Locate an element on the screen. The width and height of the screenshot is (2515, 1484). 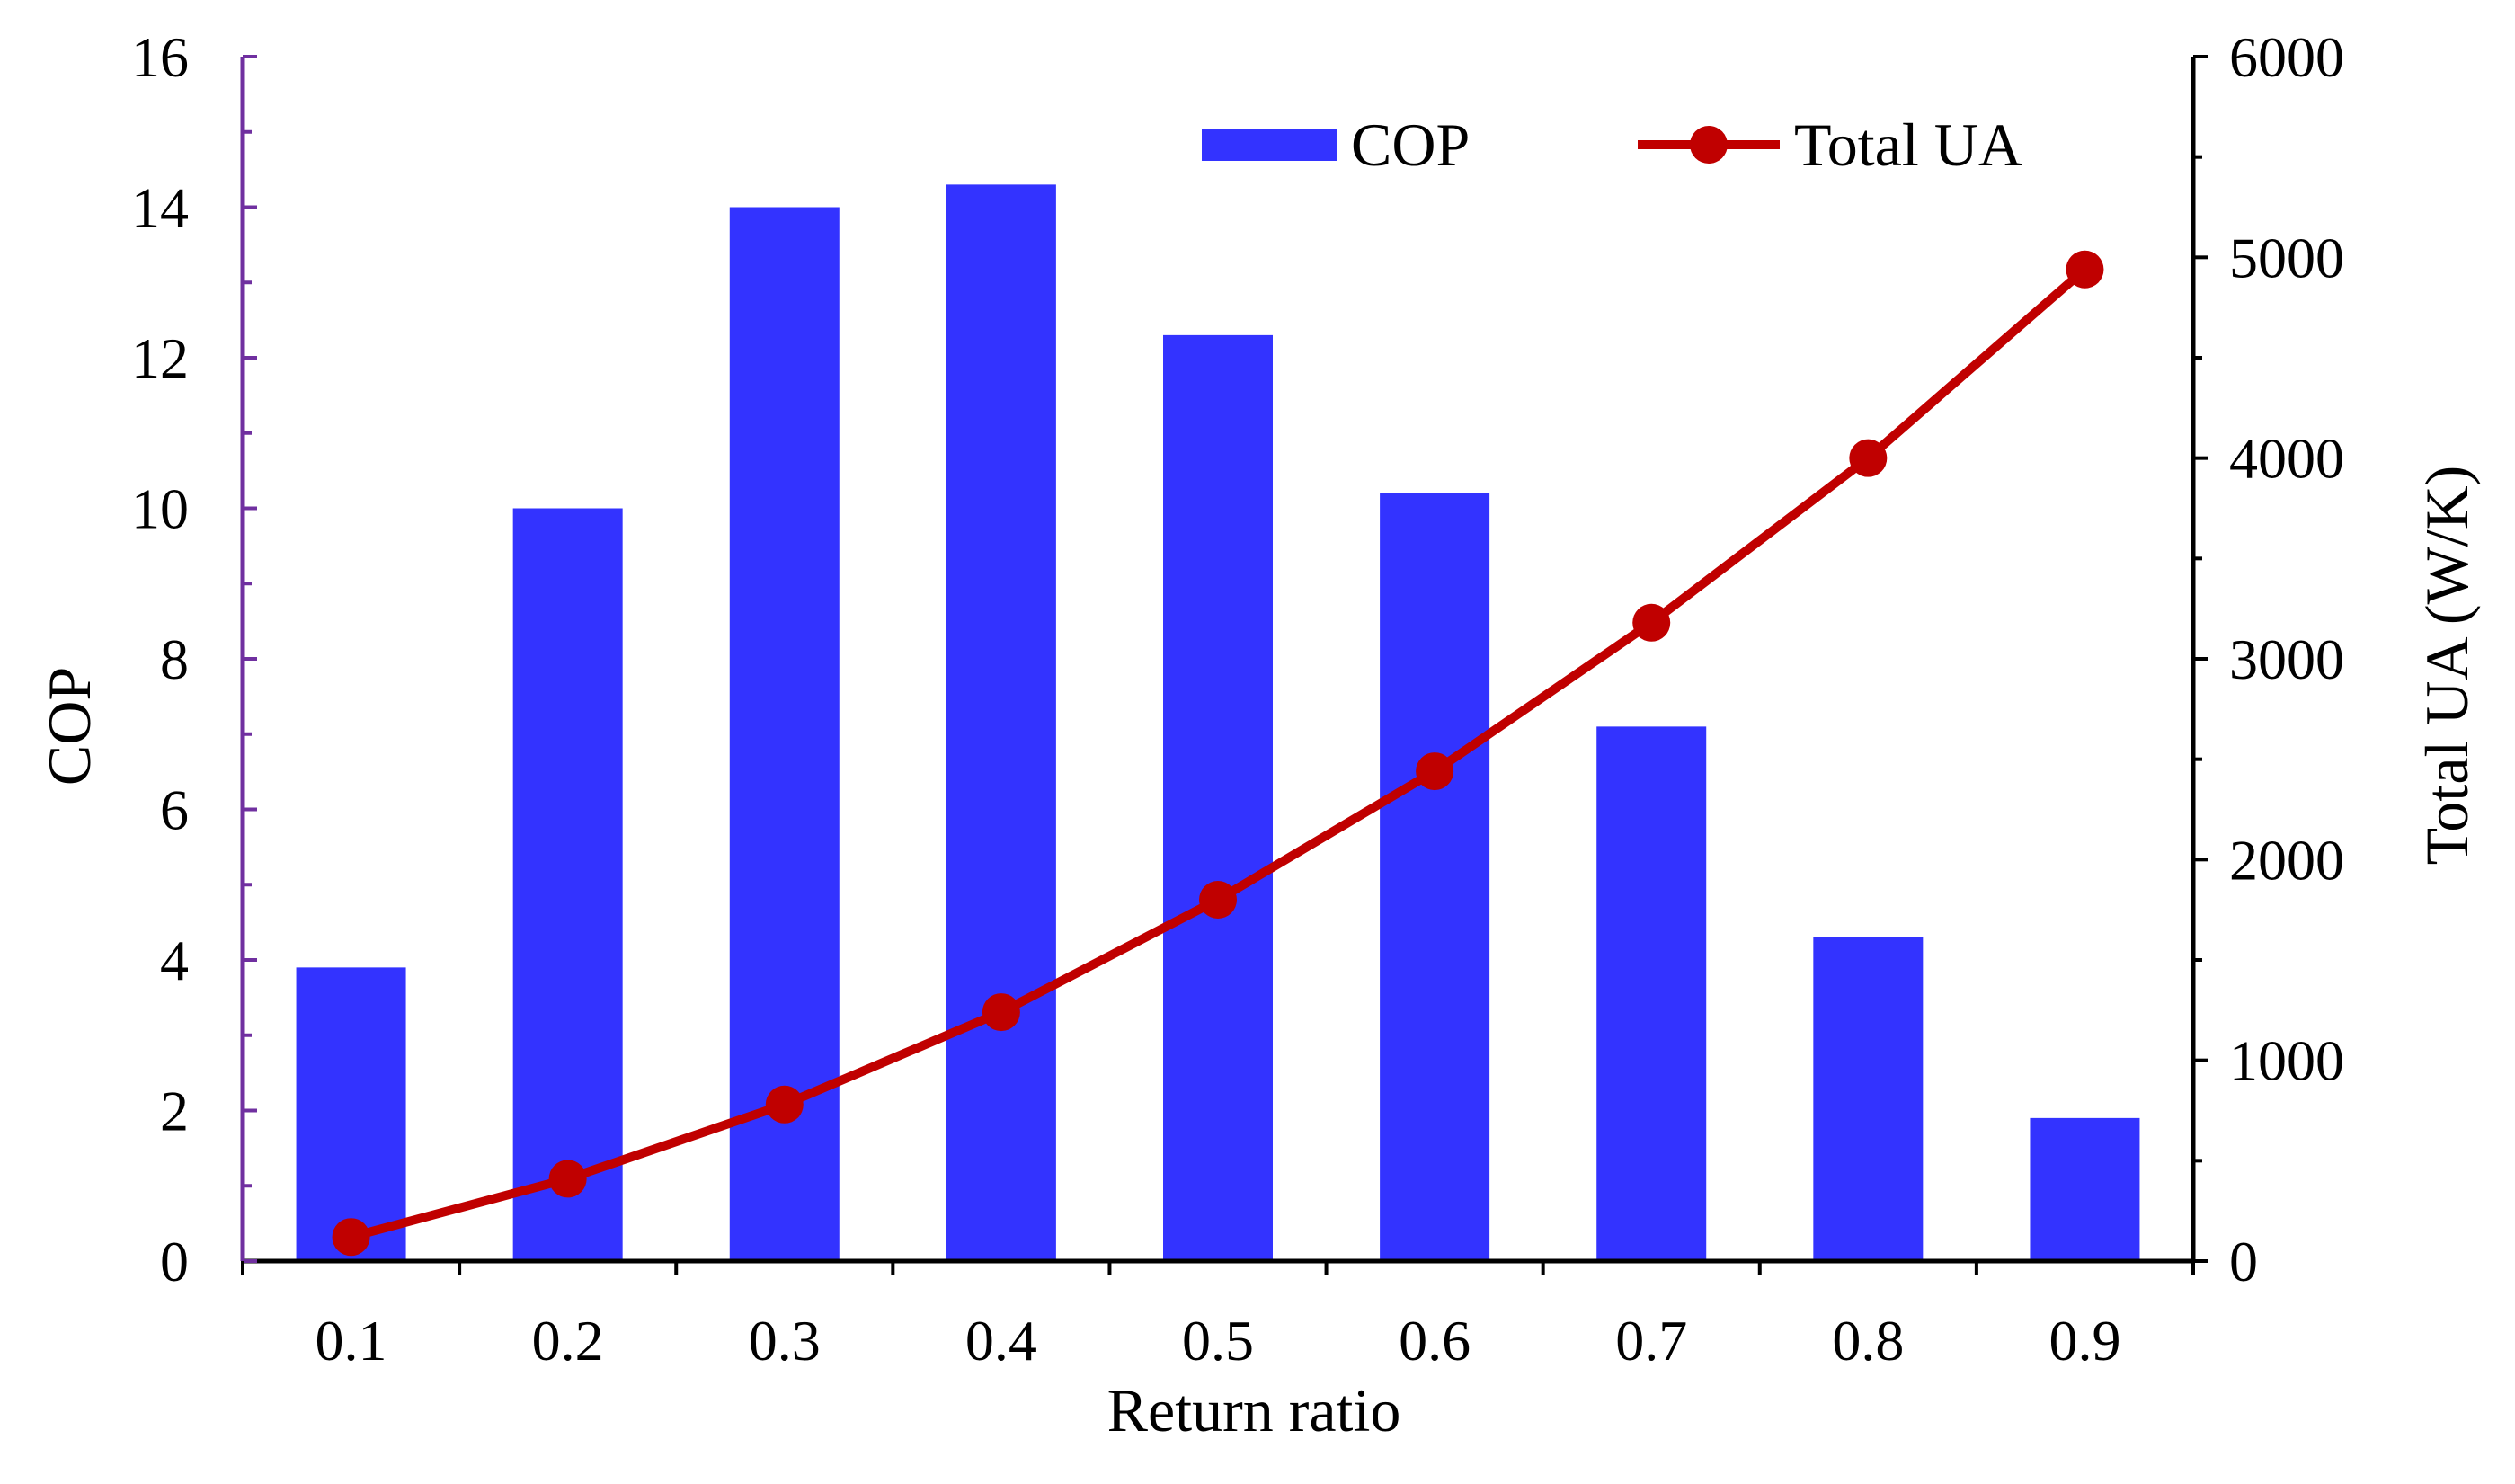
x-tick-label: 0.3 is located at coordinates (785, 1341).